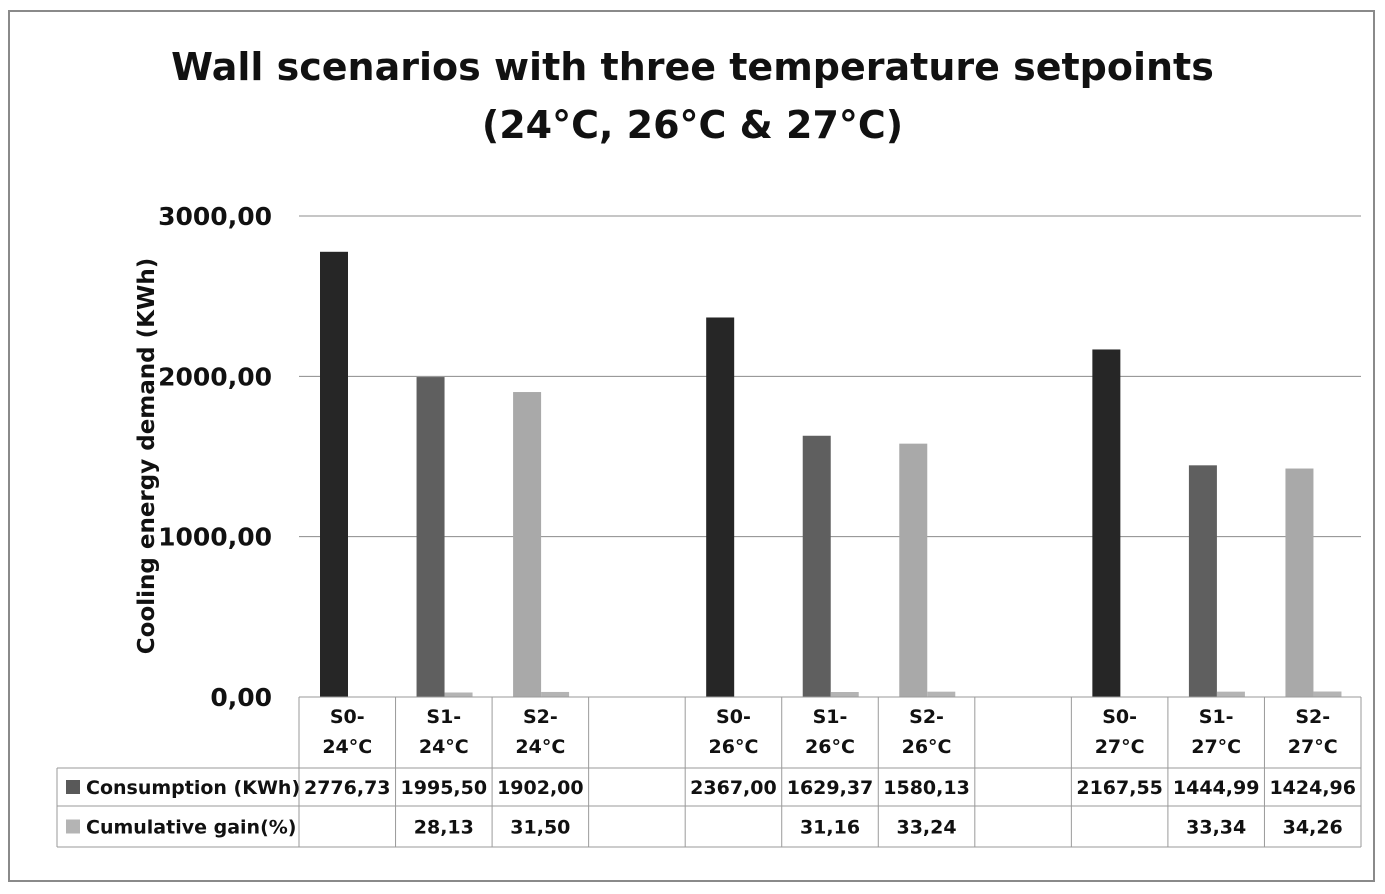 The image size is (1385, 894). Describe the element at coordinates (540, 828) in the screenshot. I see `data-label-cumulative-gain: 31,50` at that location.